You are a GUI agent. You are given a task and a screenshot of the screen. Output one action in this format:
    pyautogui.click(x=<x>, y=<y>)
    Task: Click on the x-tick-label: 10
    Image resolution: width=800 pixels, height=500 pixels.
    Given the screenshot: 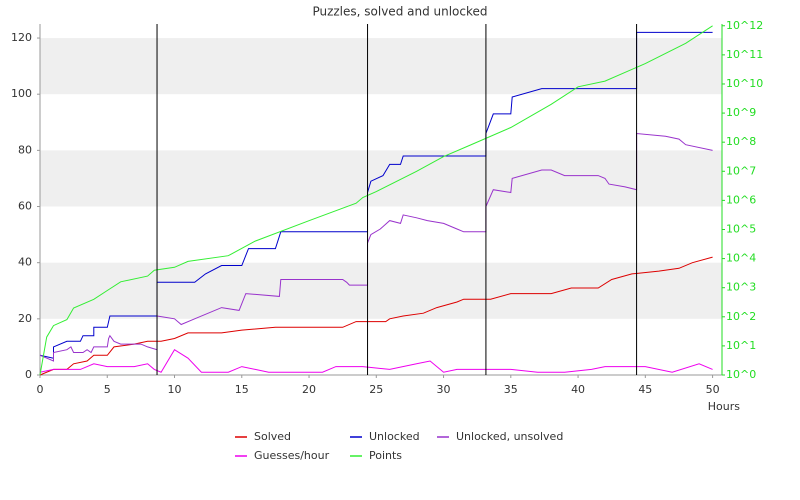 What is the action you would take?
    pyautogui.click(x=175, y=389)
    